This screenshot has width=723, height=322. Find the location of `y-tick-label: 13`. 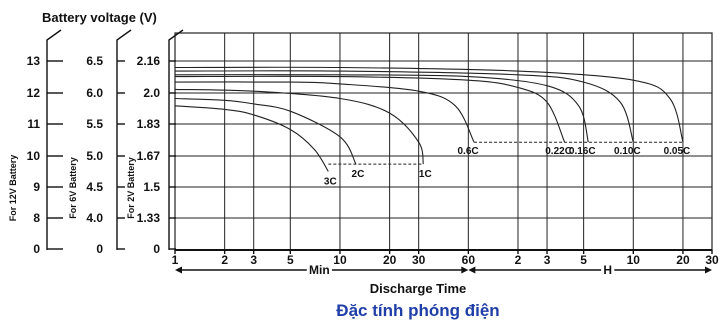

y-tick-label: 13 is located at coordinates (34, 61).